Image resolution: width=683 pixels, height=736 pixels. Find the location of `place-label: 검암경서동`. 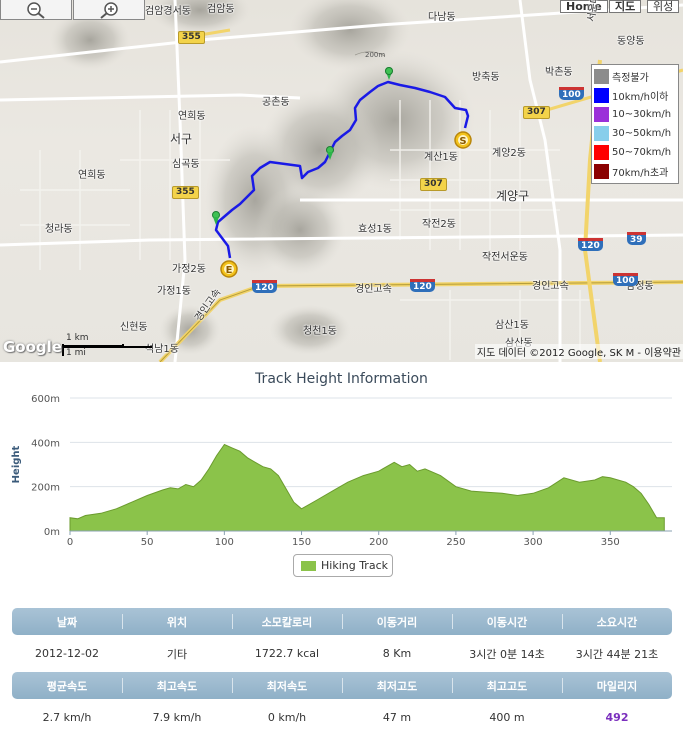

place-label: 검암경서동 is located at coordinates (168, 11).